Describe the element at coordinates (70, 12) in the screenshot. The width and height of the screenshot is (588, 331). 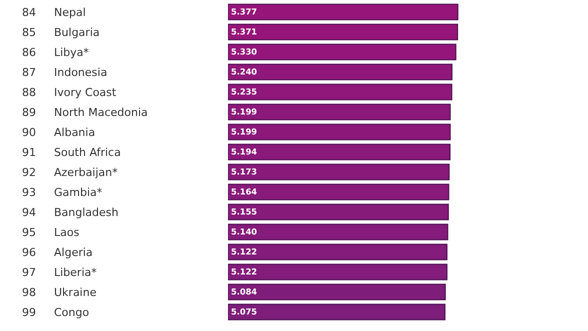
I see `y-tick-label: Nepal` at that location.